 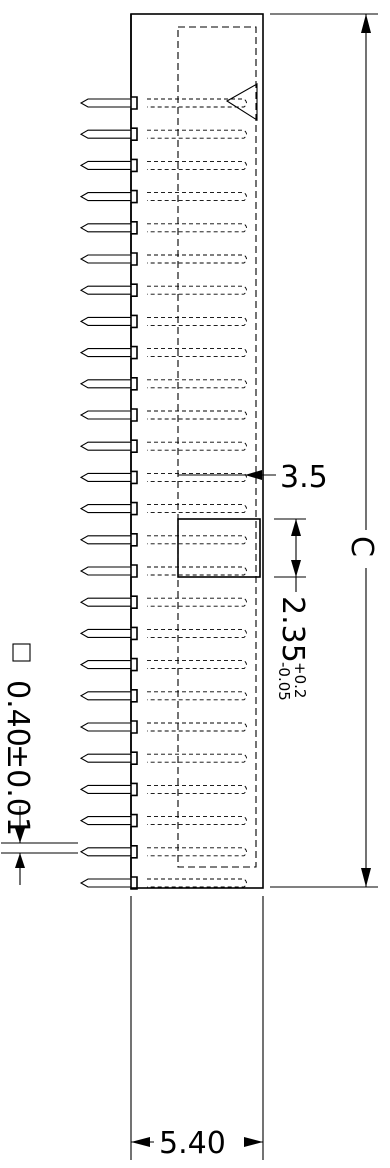 I want to click on square-symbol-icon, so click(x=21, y=652).